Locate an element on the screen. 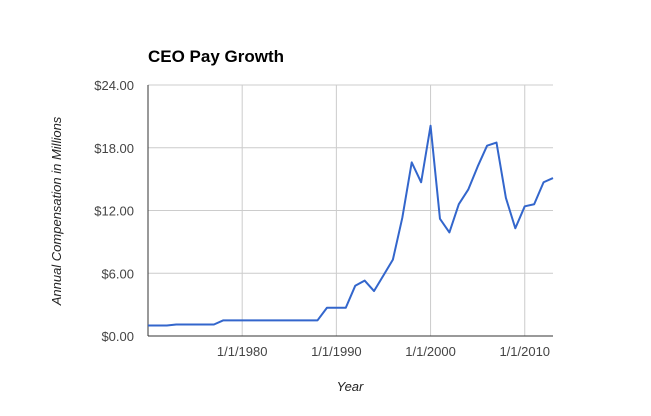  y-tick-label: $24.00 is located at coordinates (114, 85).